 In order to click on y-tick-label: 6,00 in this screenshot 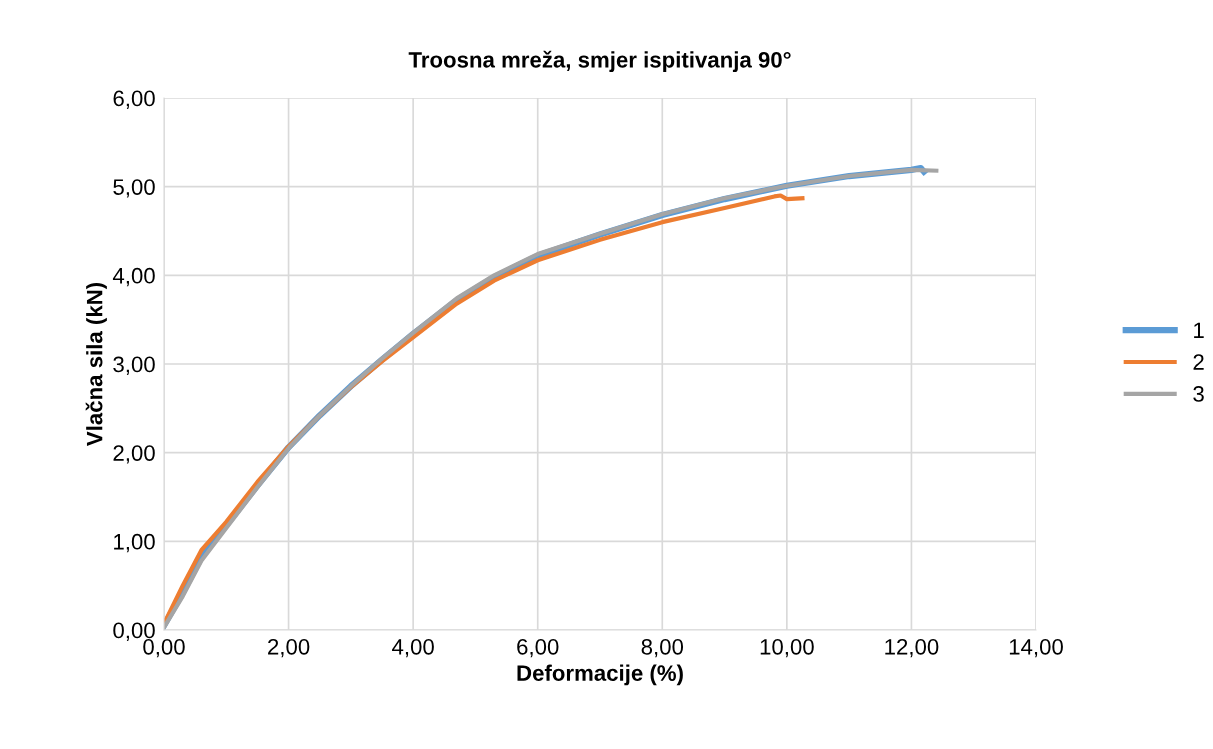, I will do `click(134, 99)`.